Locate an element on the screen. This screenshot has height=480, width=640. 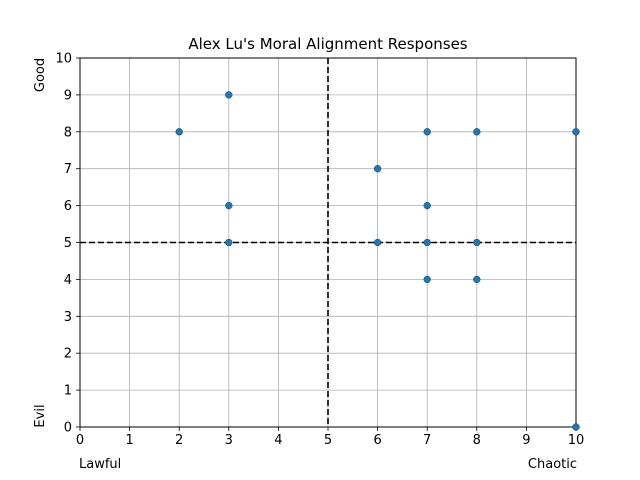
chart-title: Alex Lu's Moral Alignment Responses is located at coordinates (327, 44).